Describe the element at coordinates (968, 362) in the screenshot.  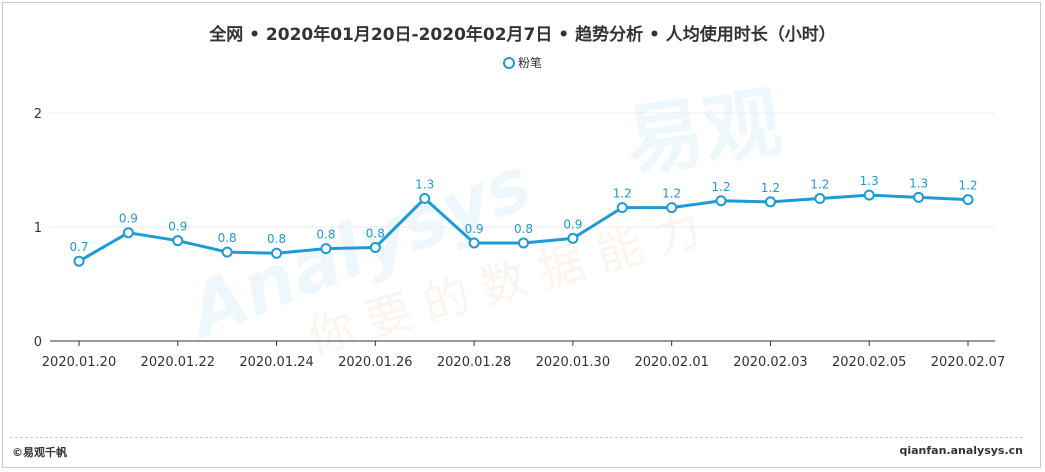
I see `x-tick-label: 2020.02.07` at that location.